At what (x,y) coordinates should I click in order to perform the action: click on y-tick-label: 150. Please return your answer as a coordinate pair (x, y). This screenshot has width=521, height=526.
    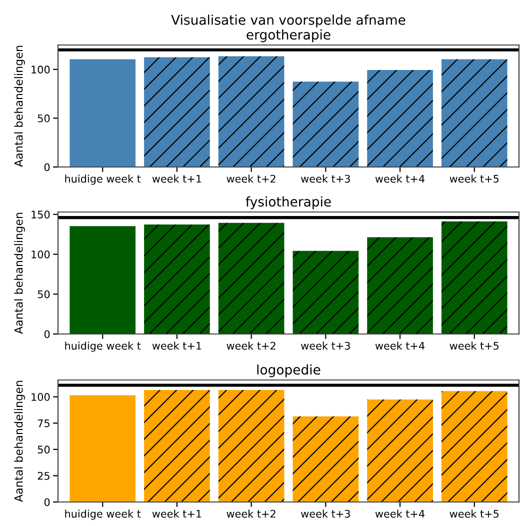
    Looking at the image, I should click on (41, 214).